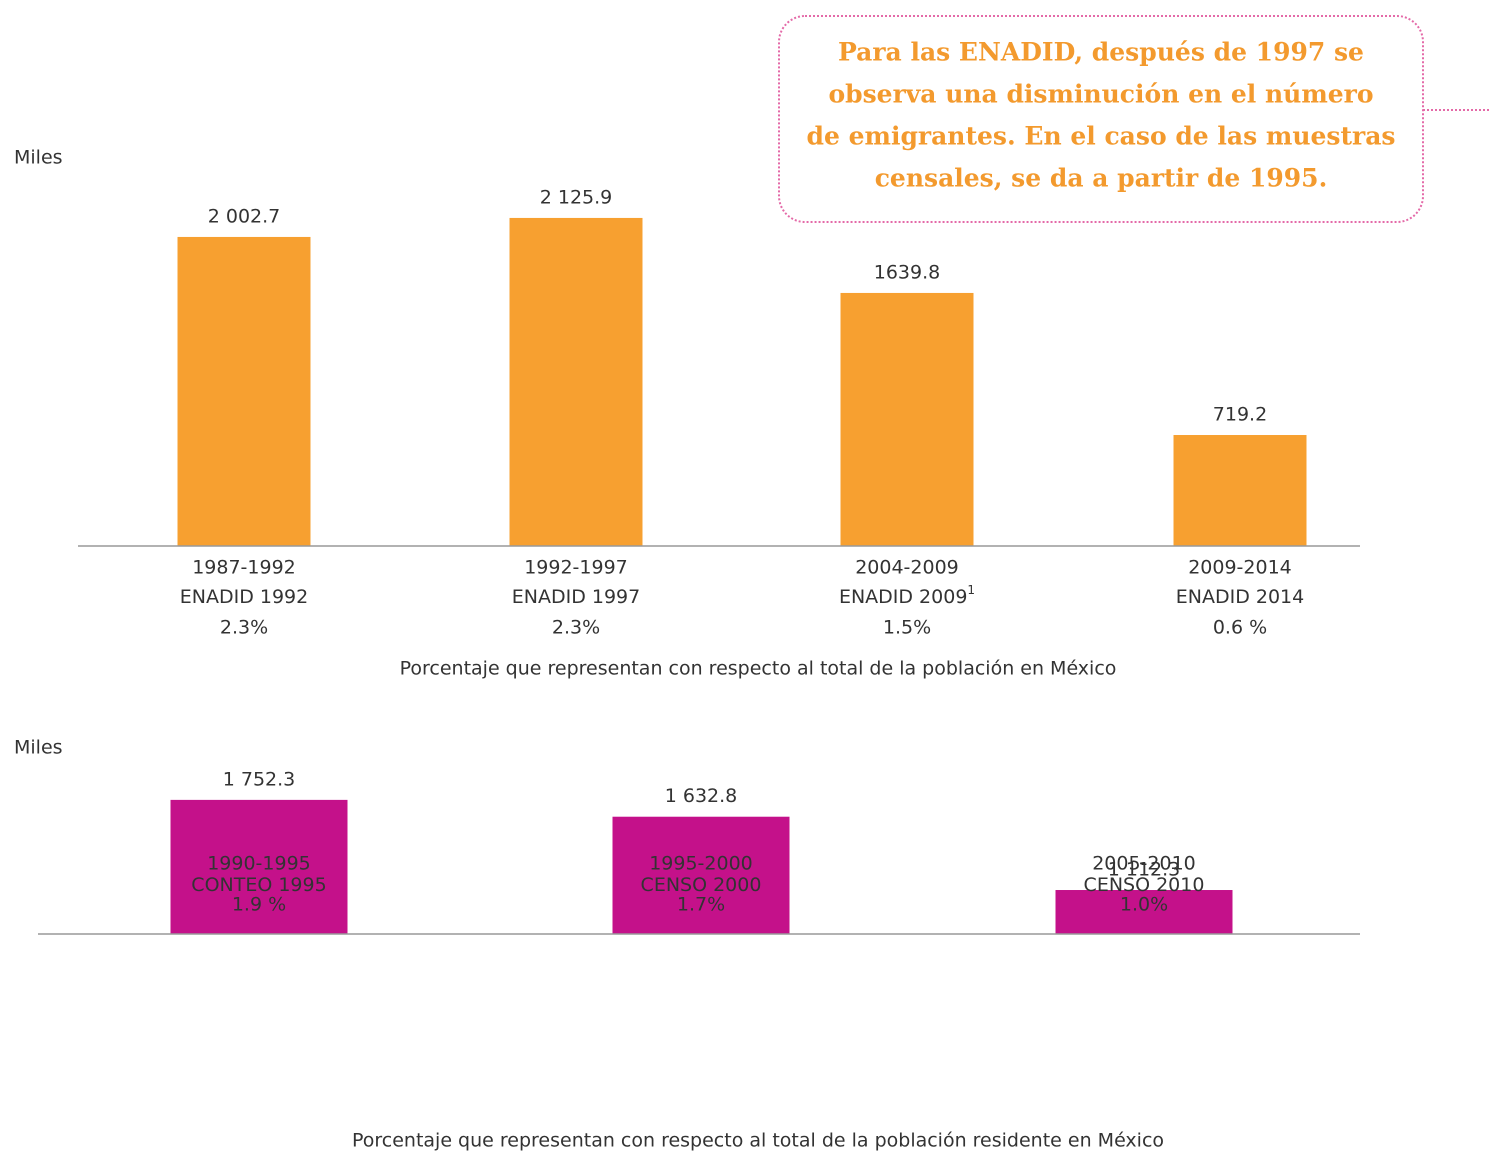  I want to click on x-tick-source: CENSO 2000, so click(701, 885).